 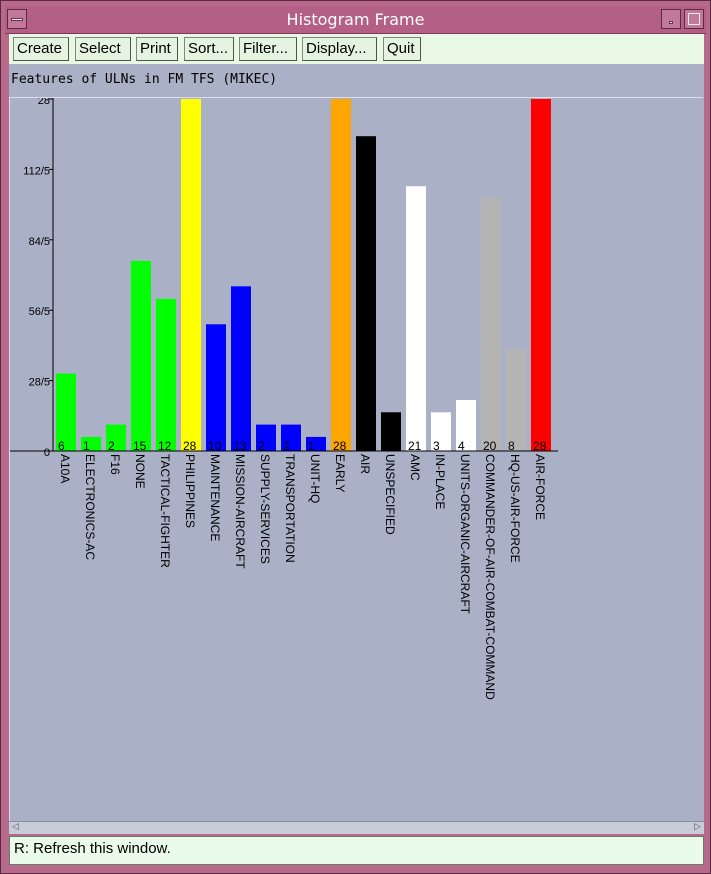 I want to click on print-button: Print, so click(x=157, y=49).